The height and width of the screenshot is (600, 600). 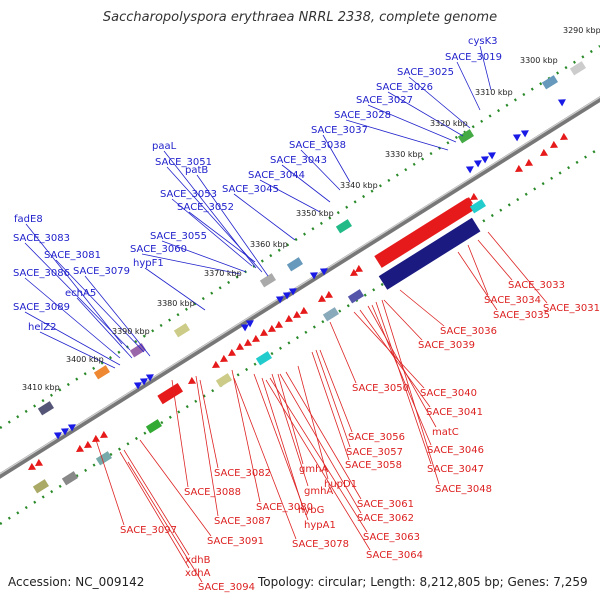 What do you see at coordinates (269, 244) in the screenshot?
I see `scale-tick-label: 3360 kbp` at bounding box center [269, 244].